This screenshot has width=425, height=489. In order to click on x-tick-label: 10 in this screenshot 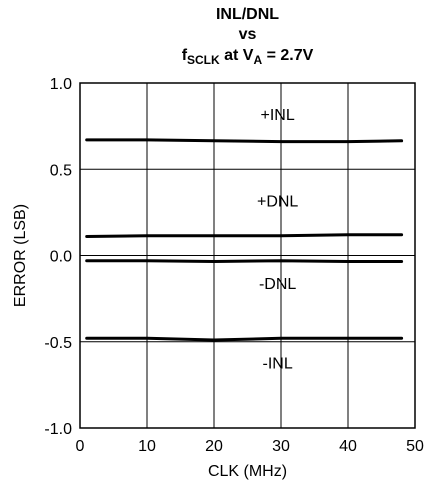, I will do `click(147, 446)`.